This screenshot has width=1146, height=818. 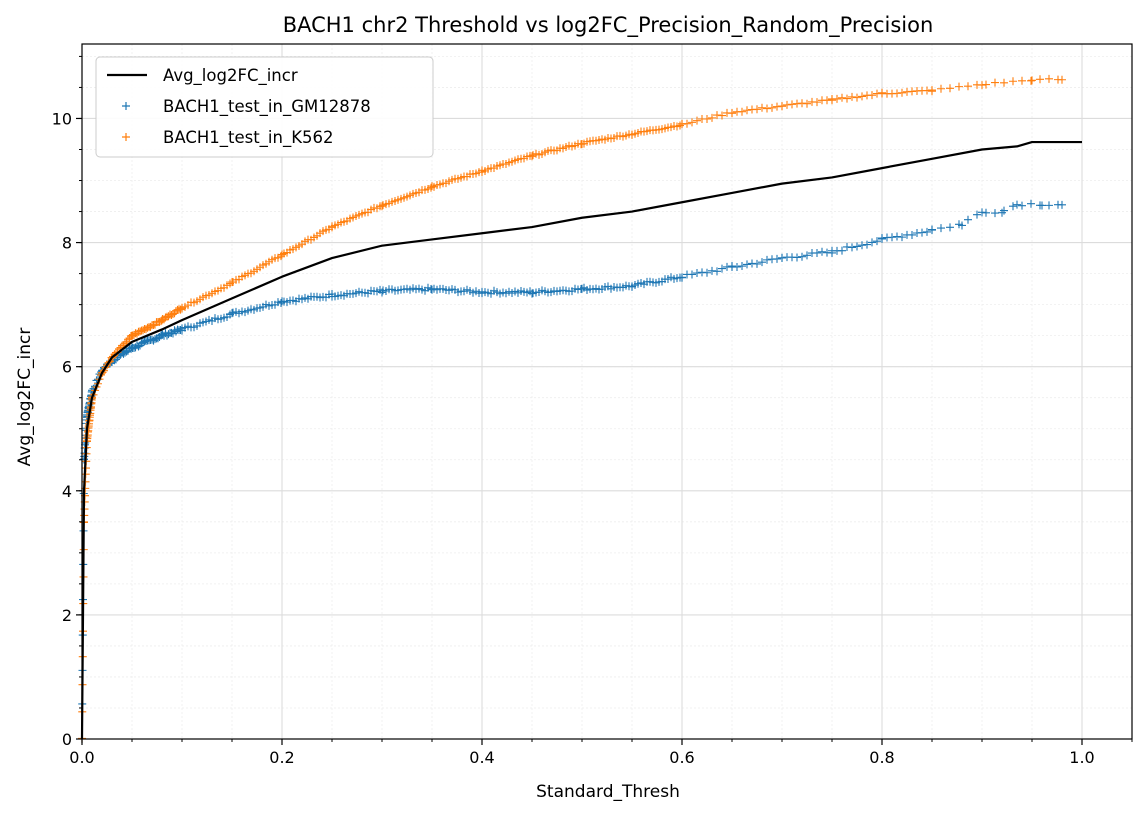 I want to click on x-tick-label: 1.0, so click(x=1081, y=757).